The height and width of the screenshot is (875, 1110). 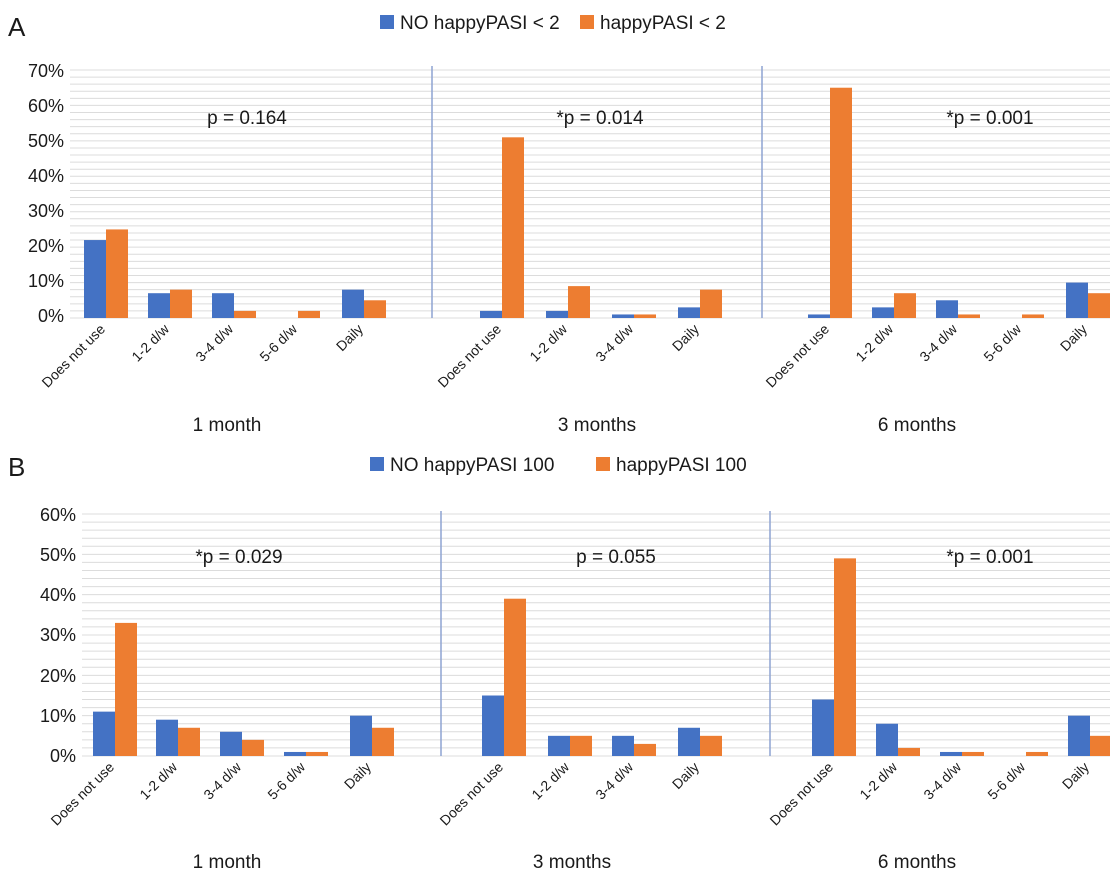 I want to click on bar-a-g1-c2-s0, so click(x=623, y=316).